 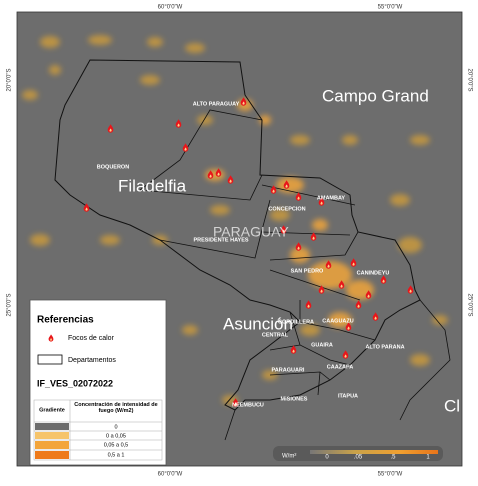 I want to click on place-label: Campo Grand, so click(x=375, y=95).